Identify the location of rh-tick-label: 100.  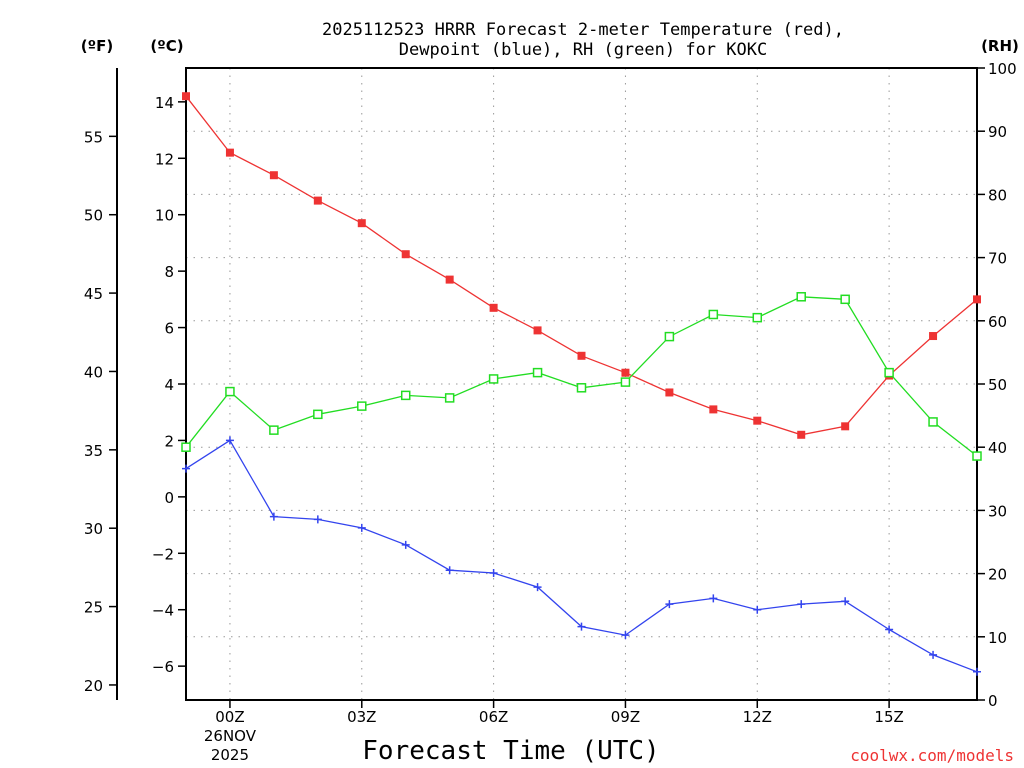
(1002, 69).